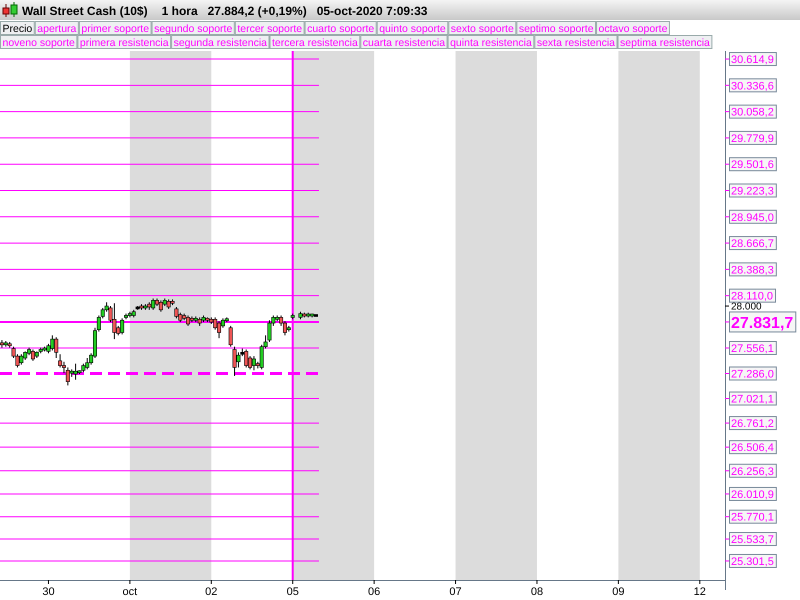  I want to click on text: septima resistencia, so click(665, 43).